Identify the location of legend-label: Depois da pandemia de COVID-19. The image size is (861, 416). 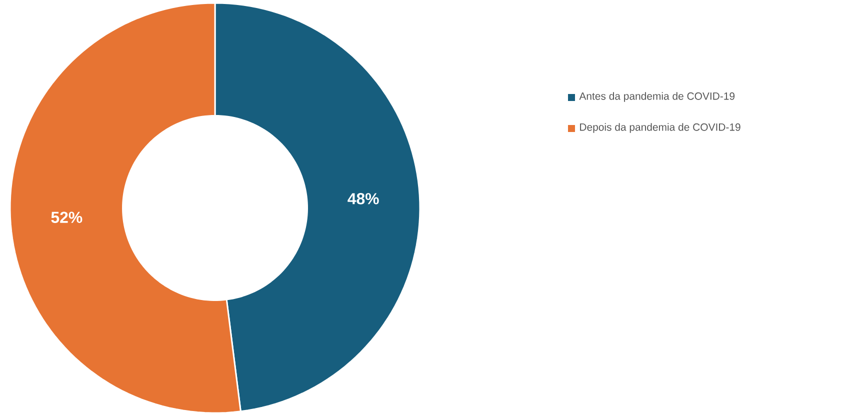
(660, 128).